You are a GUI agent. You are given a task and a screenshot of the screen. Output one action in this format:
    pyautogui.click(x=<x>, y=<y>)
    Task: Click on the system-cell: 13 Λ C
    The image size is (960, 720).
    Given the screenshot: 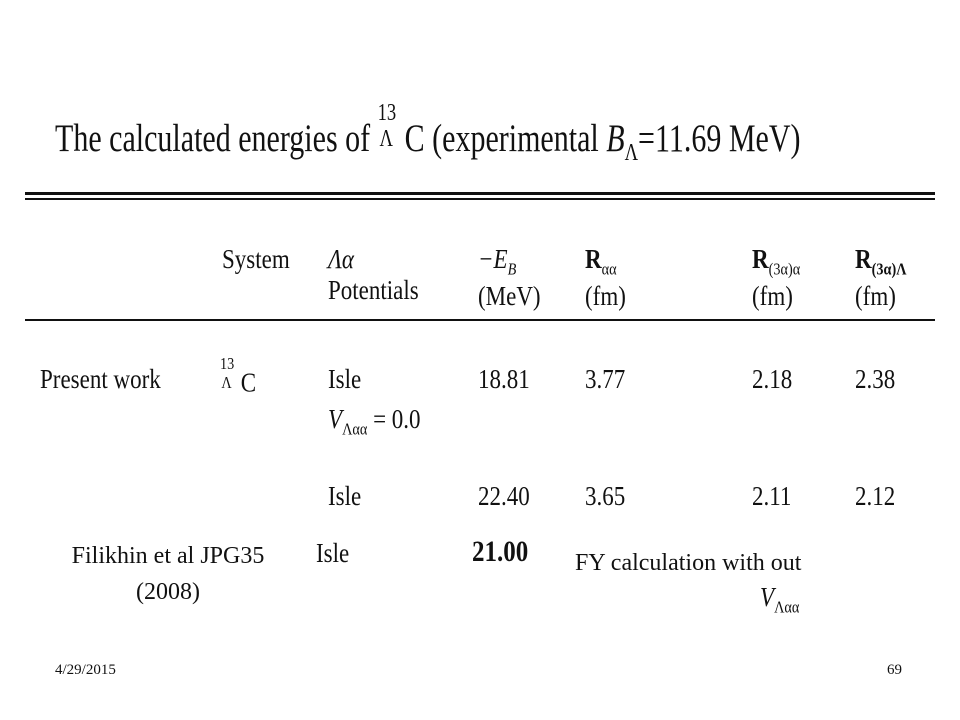 What is the action you would take?
    pyautogui.click(x=238, y=376)
    